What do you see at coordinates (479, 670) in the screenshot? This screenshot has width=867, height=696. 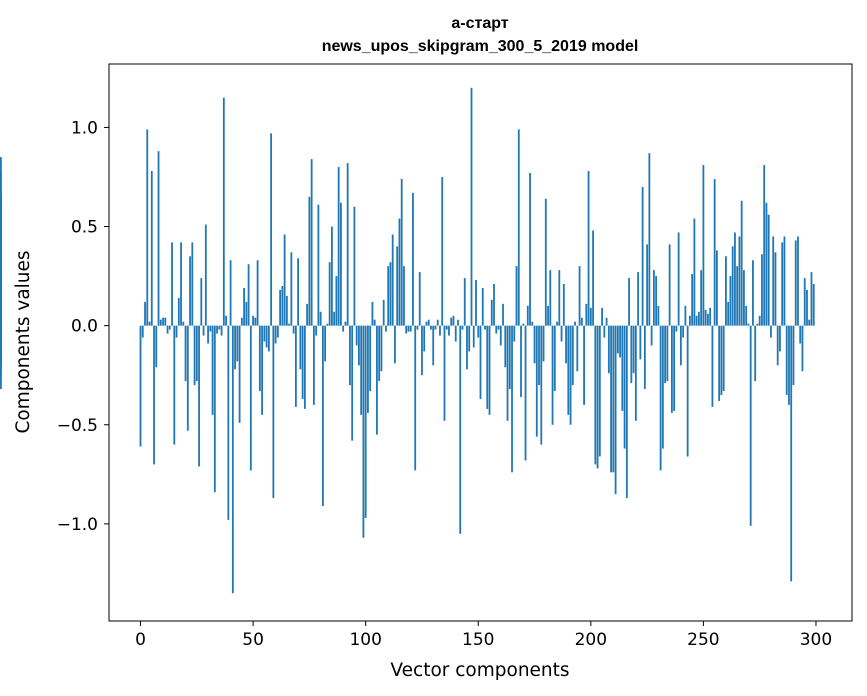 I see `x-axis-label: Vector components` at bounding box center [479, 670].